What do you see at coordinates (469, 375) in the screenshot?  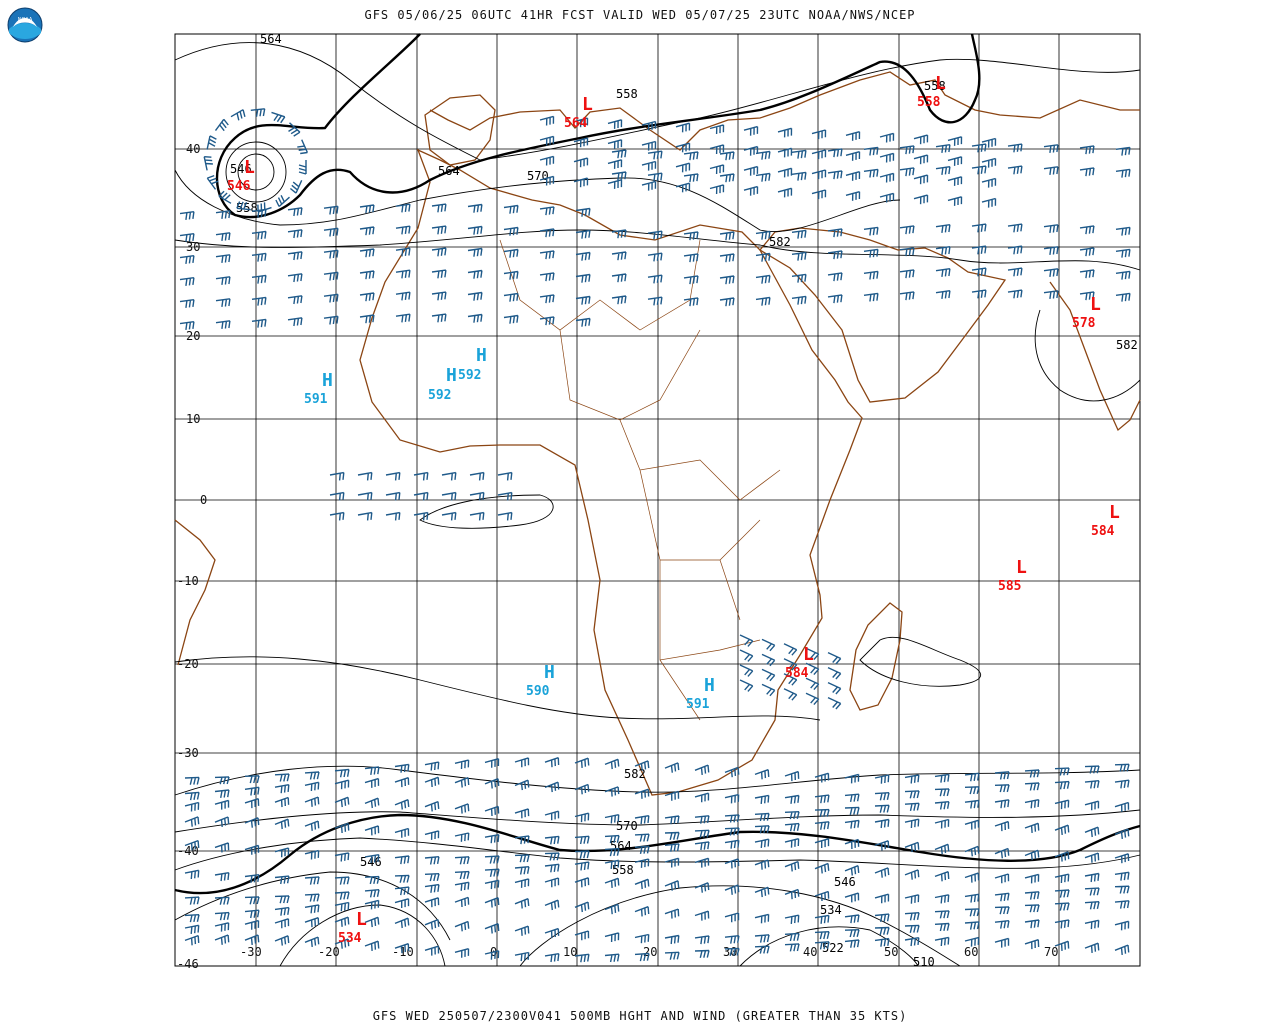 I see `high-value: 592` at bounding box center [469, 375].